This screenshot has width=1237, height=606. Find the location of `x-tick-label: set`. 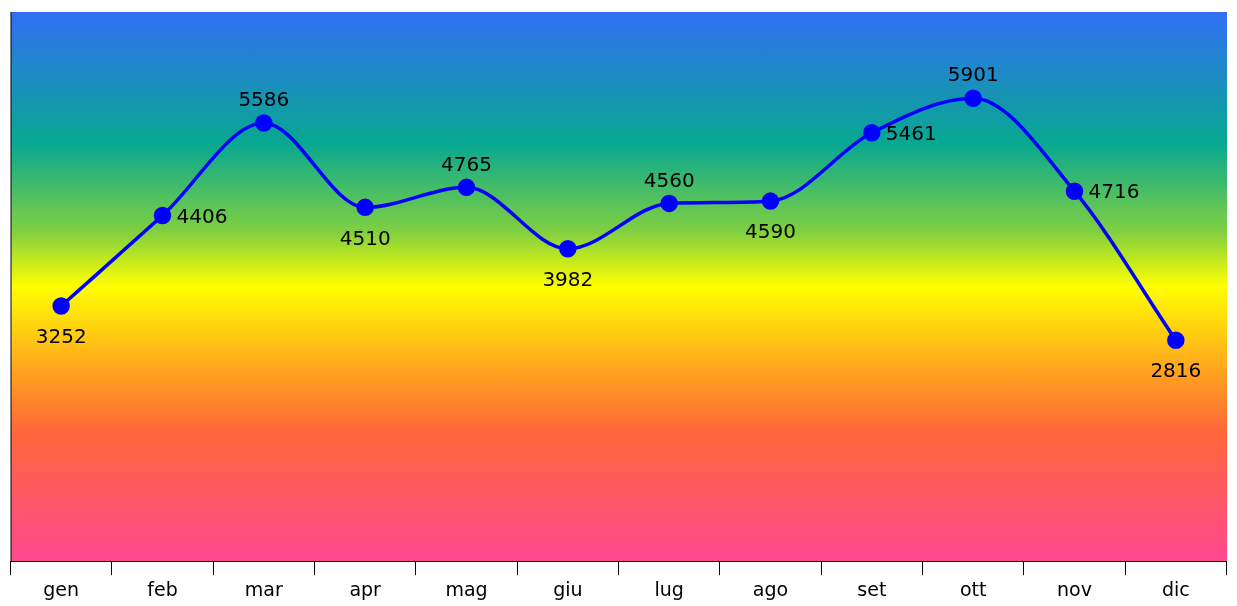

x-tick-label: set is located at coordinates (872, 588).